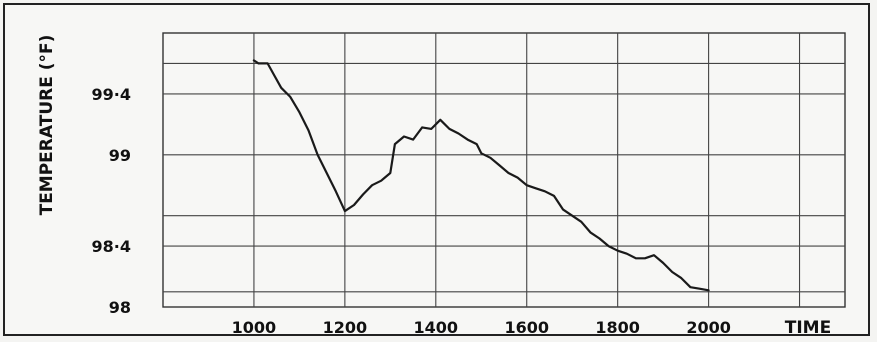 The width and height of the screenshot is (877, 342). What do you see at coordinates (254, 327) in the screenshot?
I see `x-tick-label: 1000` at bounding box center [254, 327].